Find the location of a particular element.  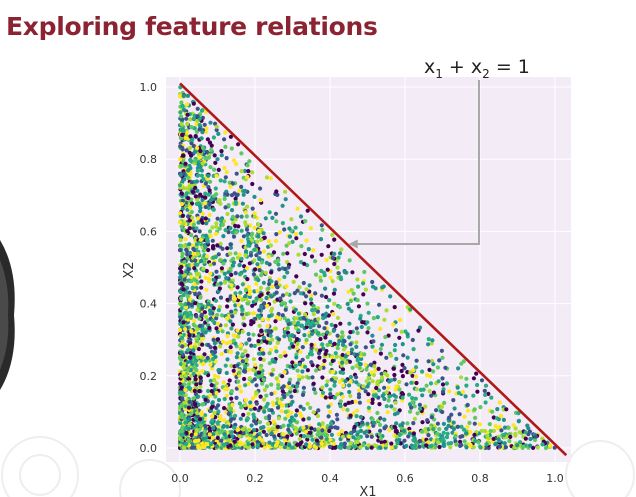

y-tick-label: 0.0 is located at coordinates (149, 448).